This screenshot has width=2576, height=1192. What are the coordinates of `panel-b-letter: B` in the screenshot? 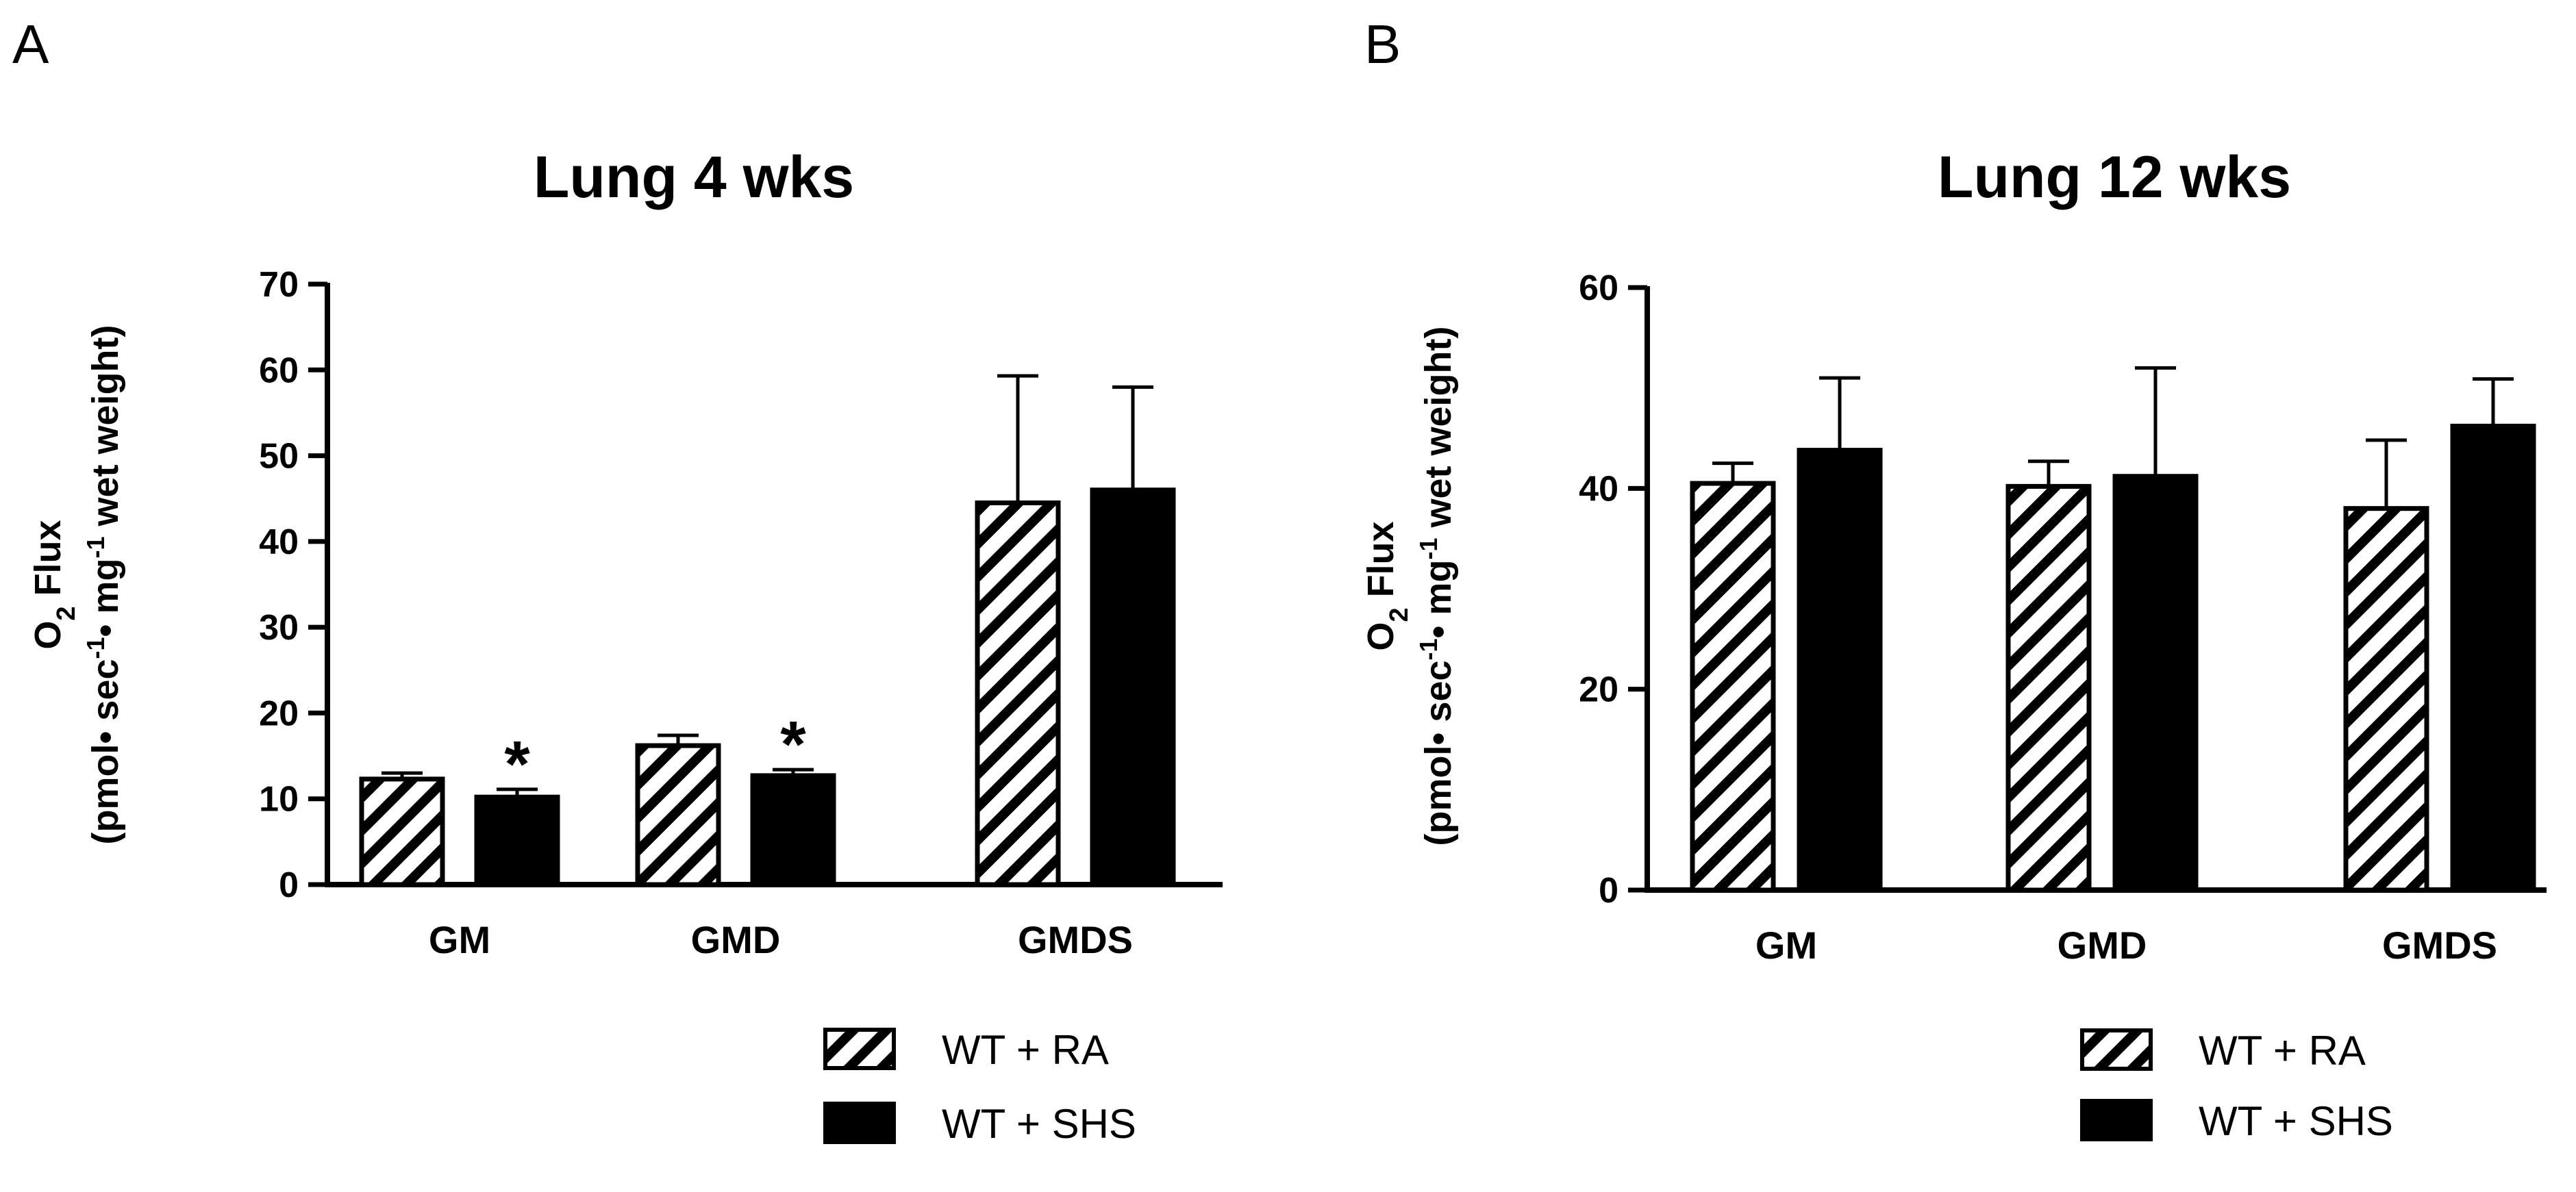 It's located at (1382, 44).